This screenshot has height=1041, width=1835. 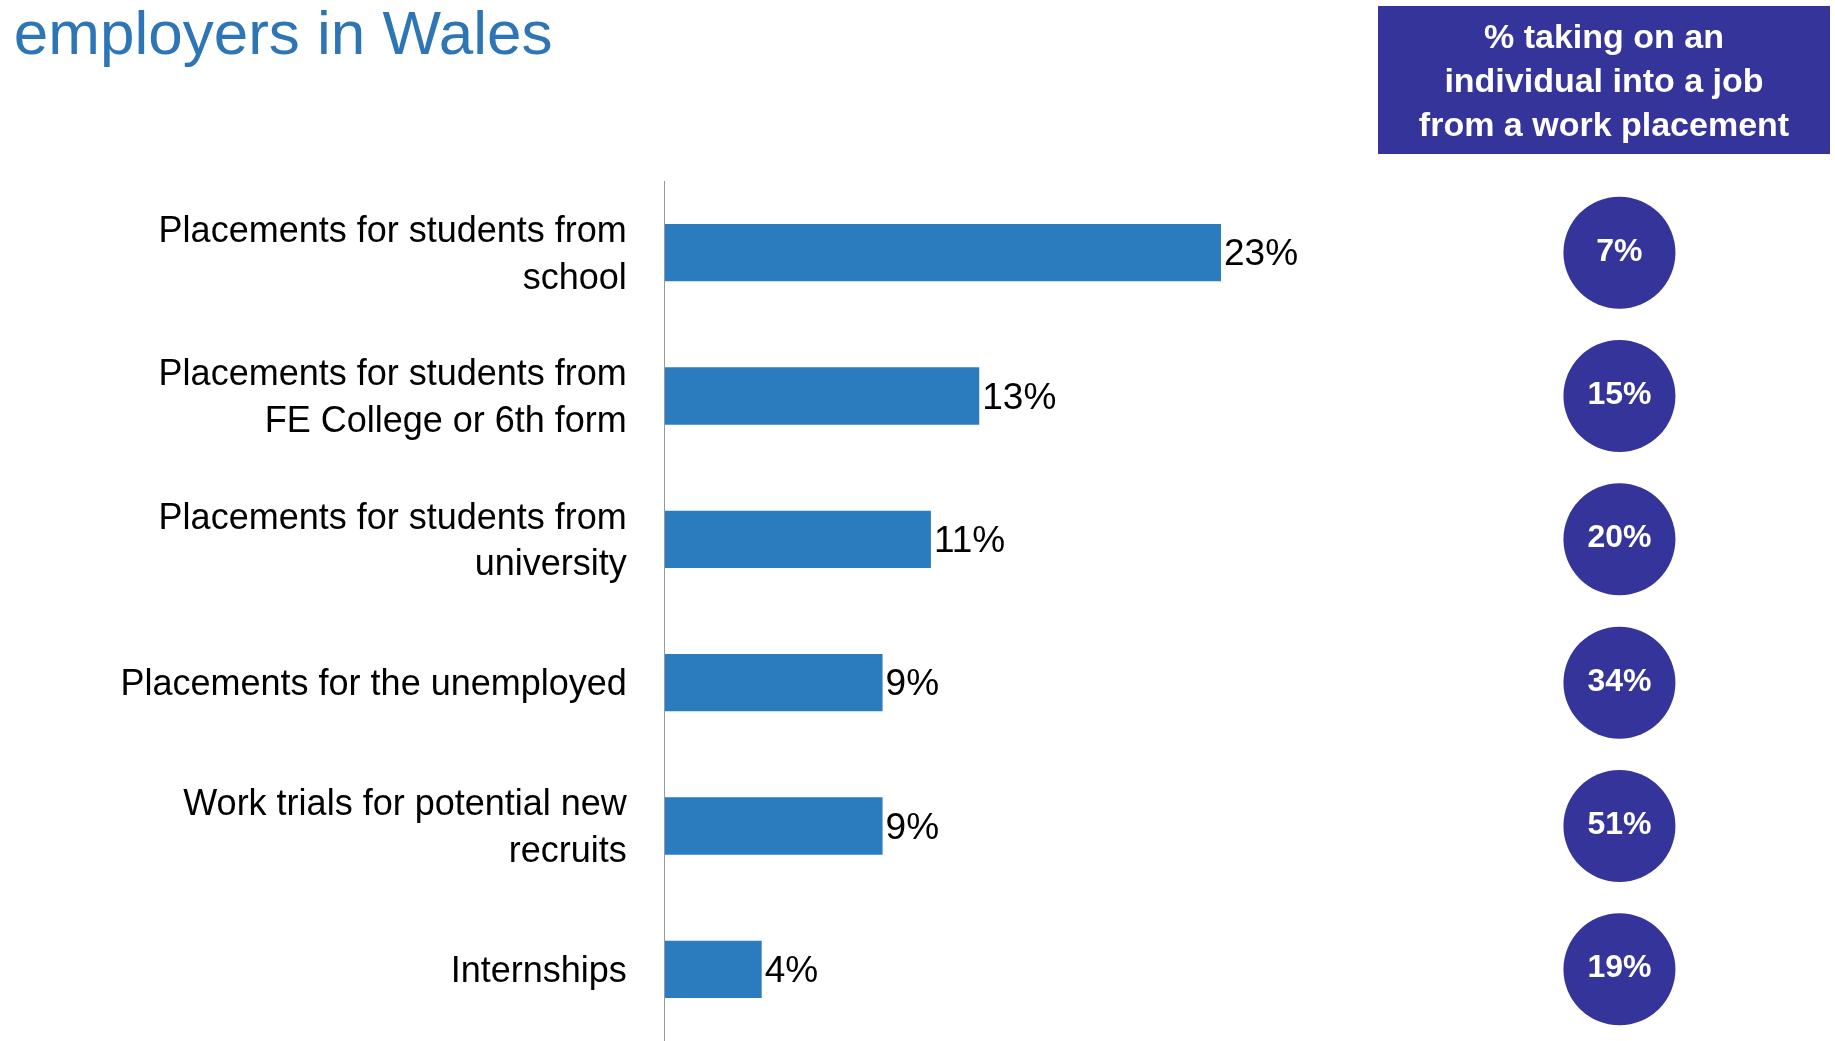 What do you see at coordinates (1619, 679) in the screenshot?
I see `data-label: 34%` at bounding box center [1619, 679].